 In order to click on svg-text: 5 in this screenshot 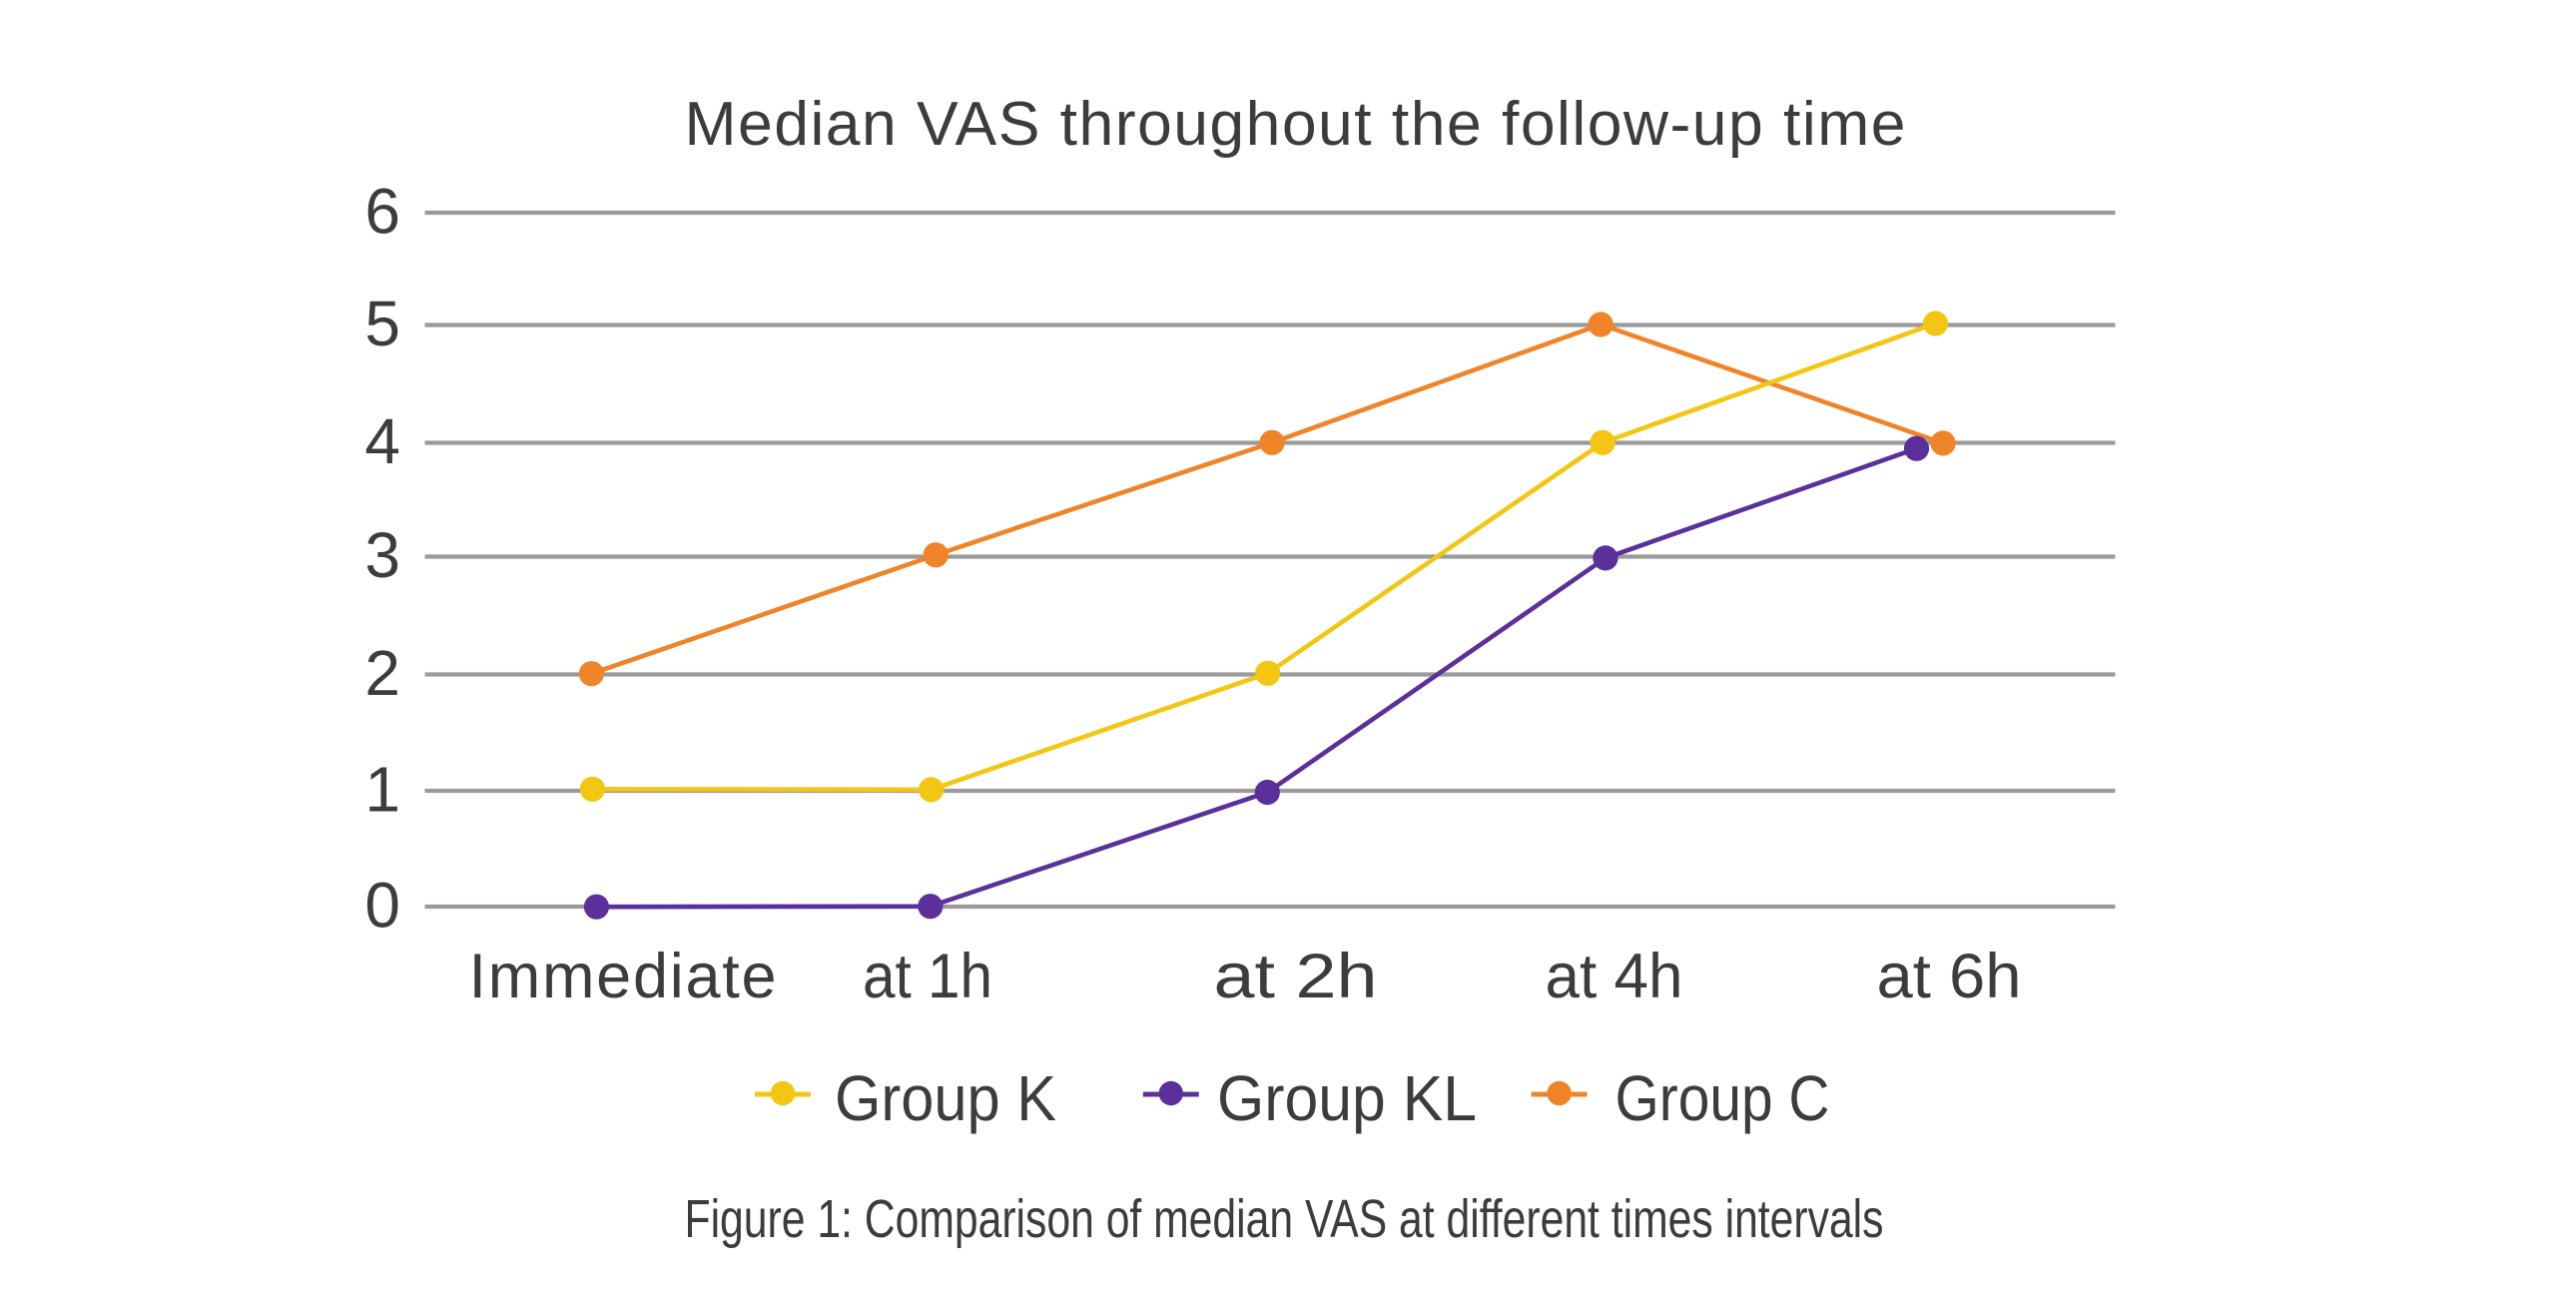, I will do `click(382, 324)`.